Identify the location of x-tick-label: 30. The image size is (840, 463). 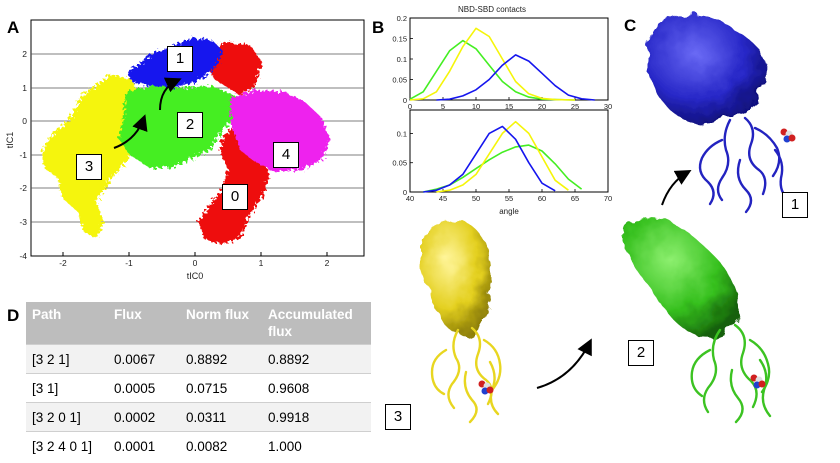
(608, 106).